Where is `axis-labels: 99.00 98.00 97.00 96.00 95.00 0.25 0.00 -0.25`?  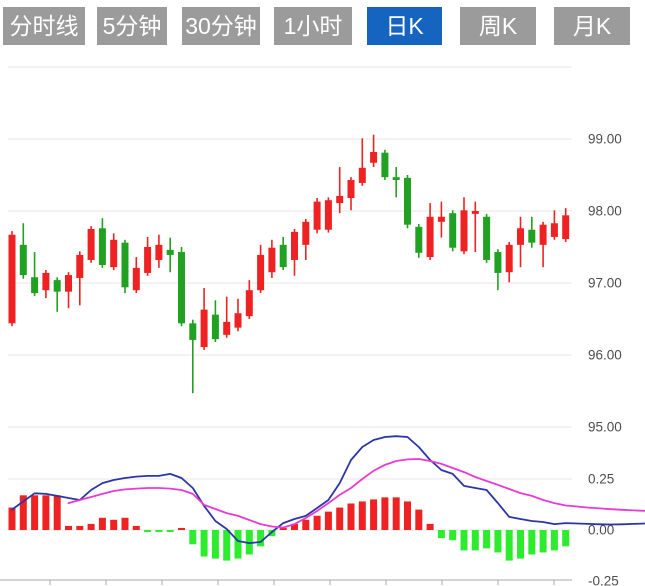 axis-labels: 99.00 98.00 97.00 96.00 95.00 0.25 0.00 -0.25 is located at coordinates (605, 359).